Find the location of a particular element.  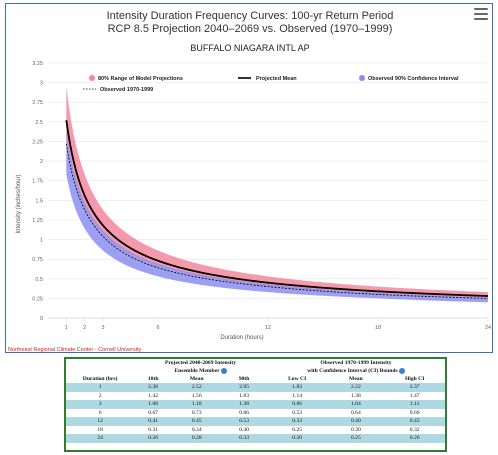

table-cell: 0.26 is located at coordinates (153, 438).